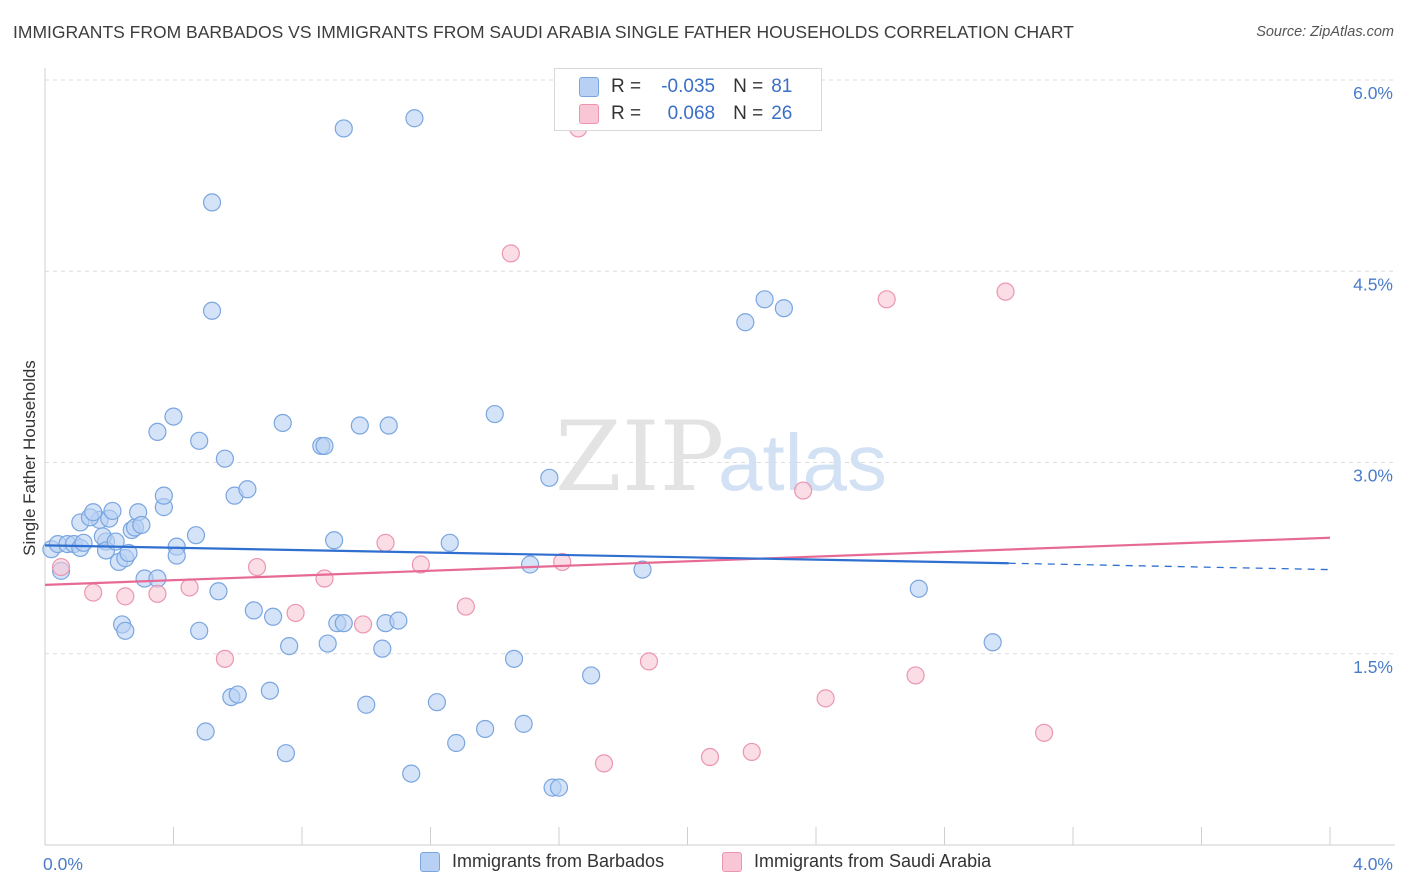 Image resolution: width=1406 pixels, height=892 pixels. What do you see at coordinates (558, 861) in the screenshot?
I see `legend-label-barbados: Immigrants from Barbados` at bounding box center [558, 861].